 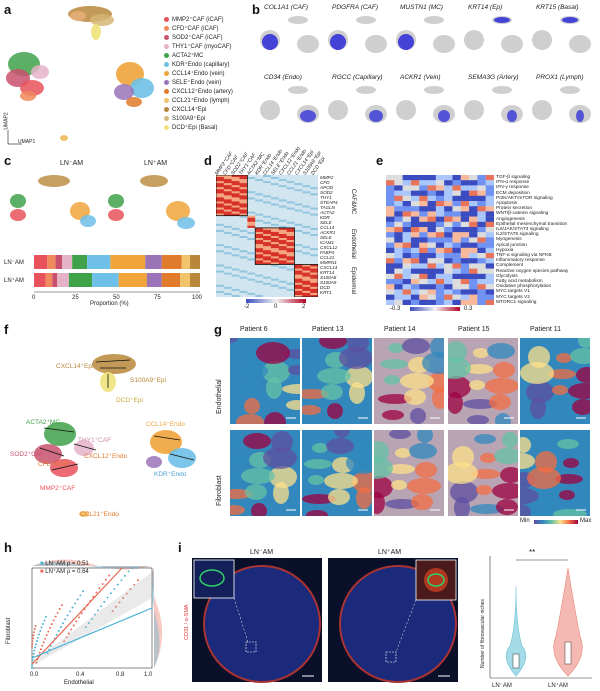 What do you see at coordinates (148, 380) in the screenshot?
I see `cluster-label: S100A9⁺Epi` at bounding box center [148, 380].